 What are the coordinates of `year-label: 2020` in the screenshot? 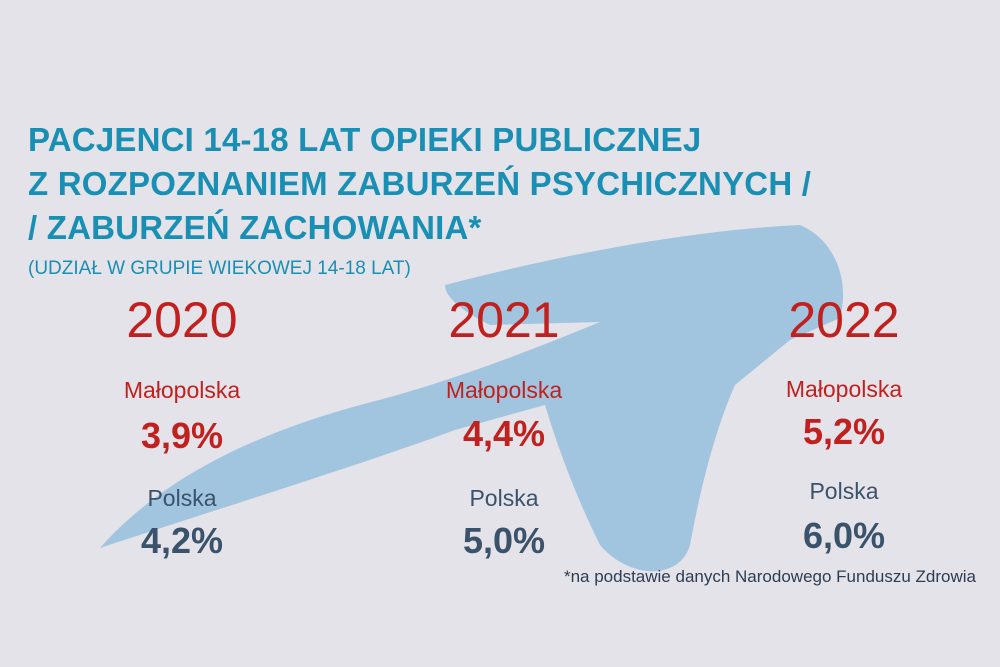 It's located at (182, 320).